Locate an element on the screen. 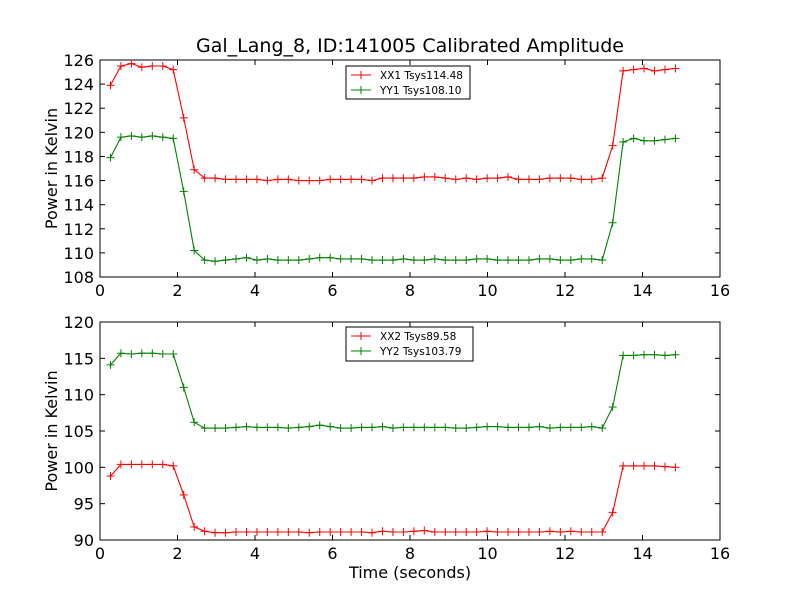  legend-entry: YY2 Tsys103.79 is located at coordinates (406, 352).